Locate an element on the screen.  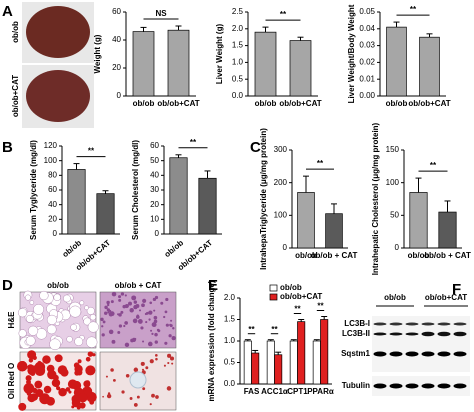
significance: NS is located at coordinates (161, 13).